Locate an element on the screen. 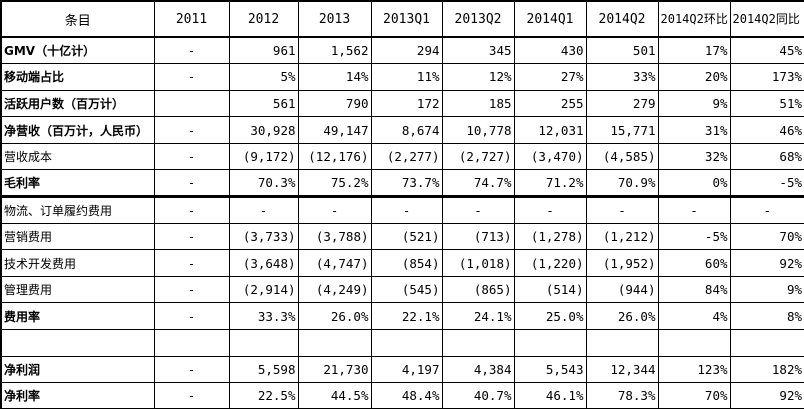 The image size is (804, 409). spacer-row is located at coordinates (402, 343).